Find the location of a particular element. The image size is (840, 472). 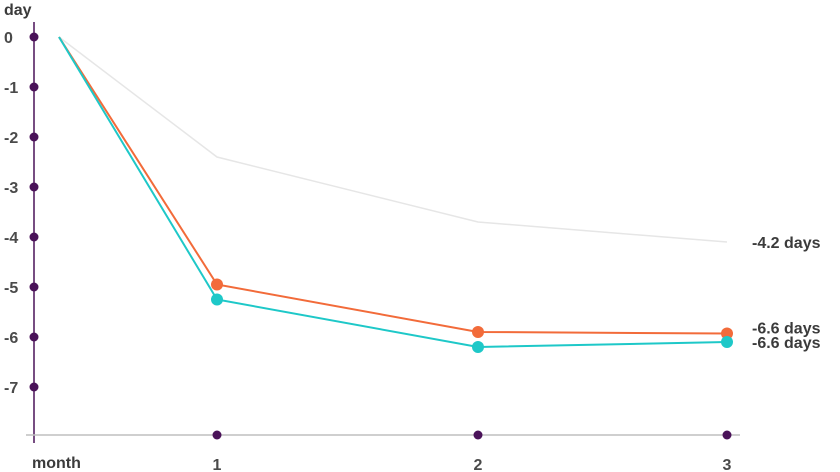

y-tick-label: -4 is located at coordinates (11, 238).